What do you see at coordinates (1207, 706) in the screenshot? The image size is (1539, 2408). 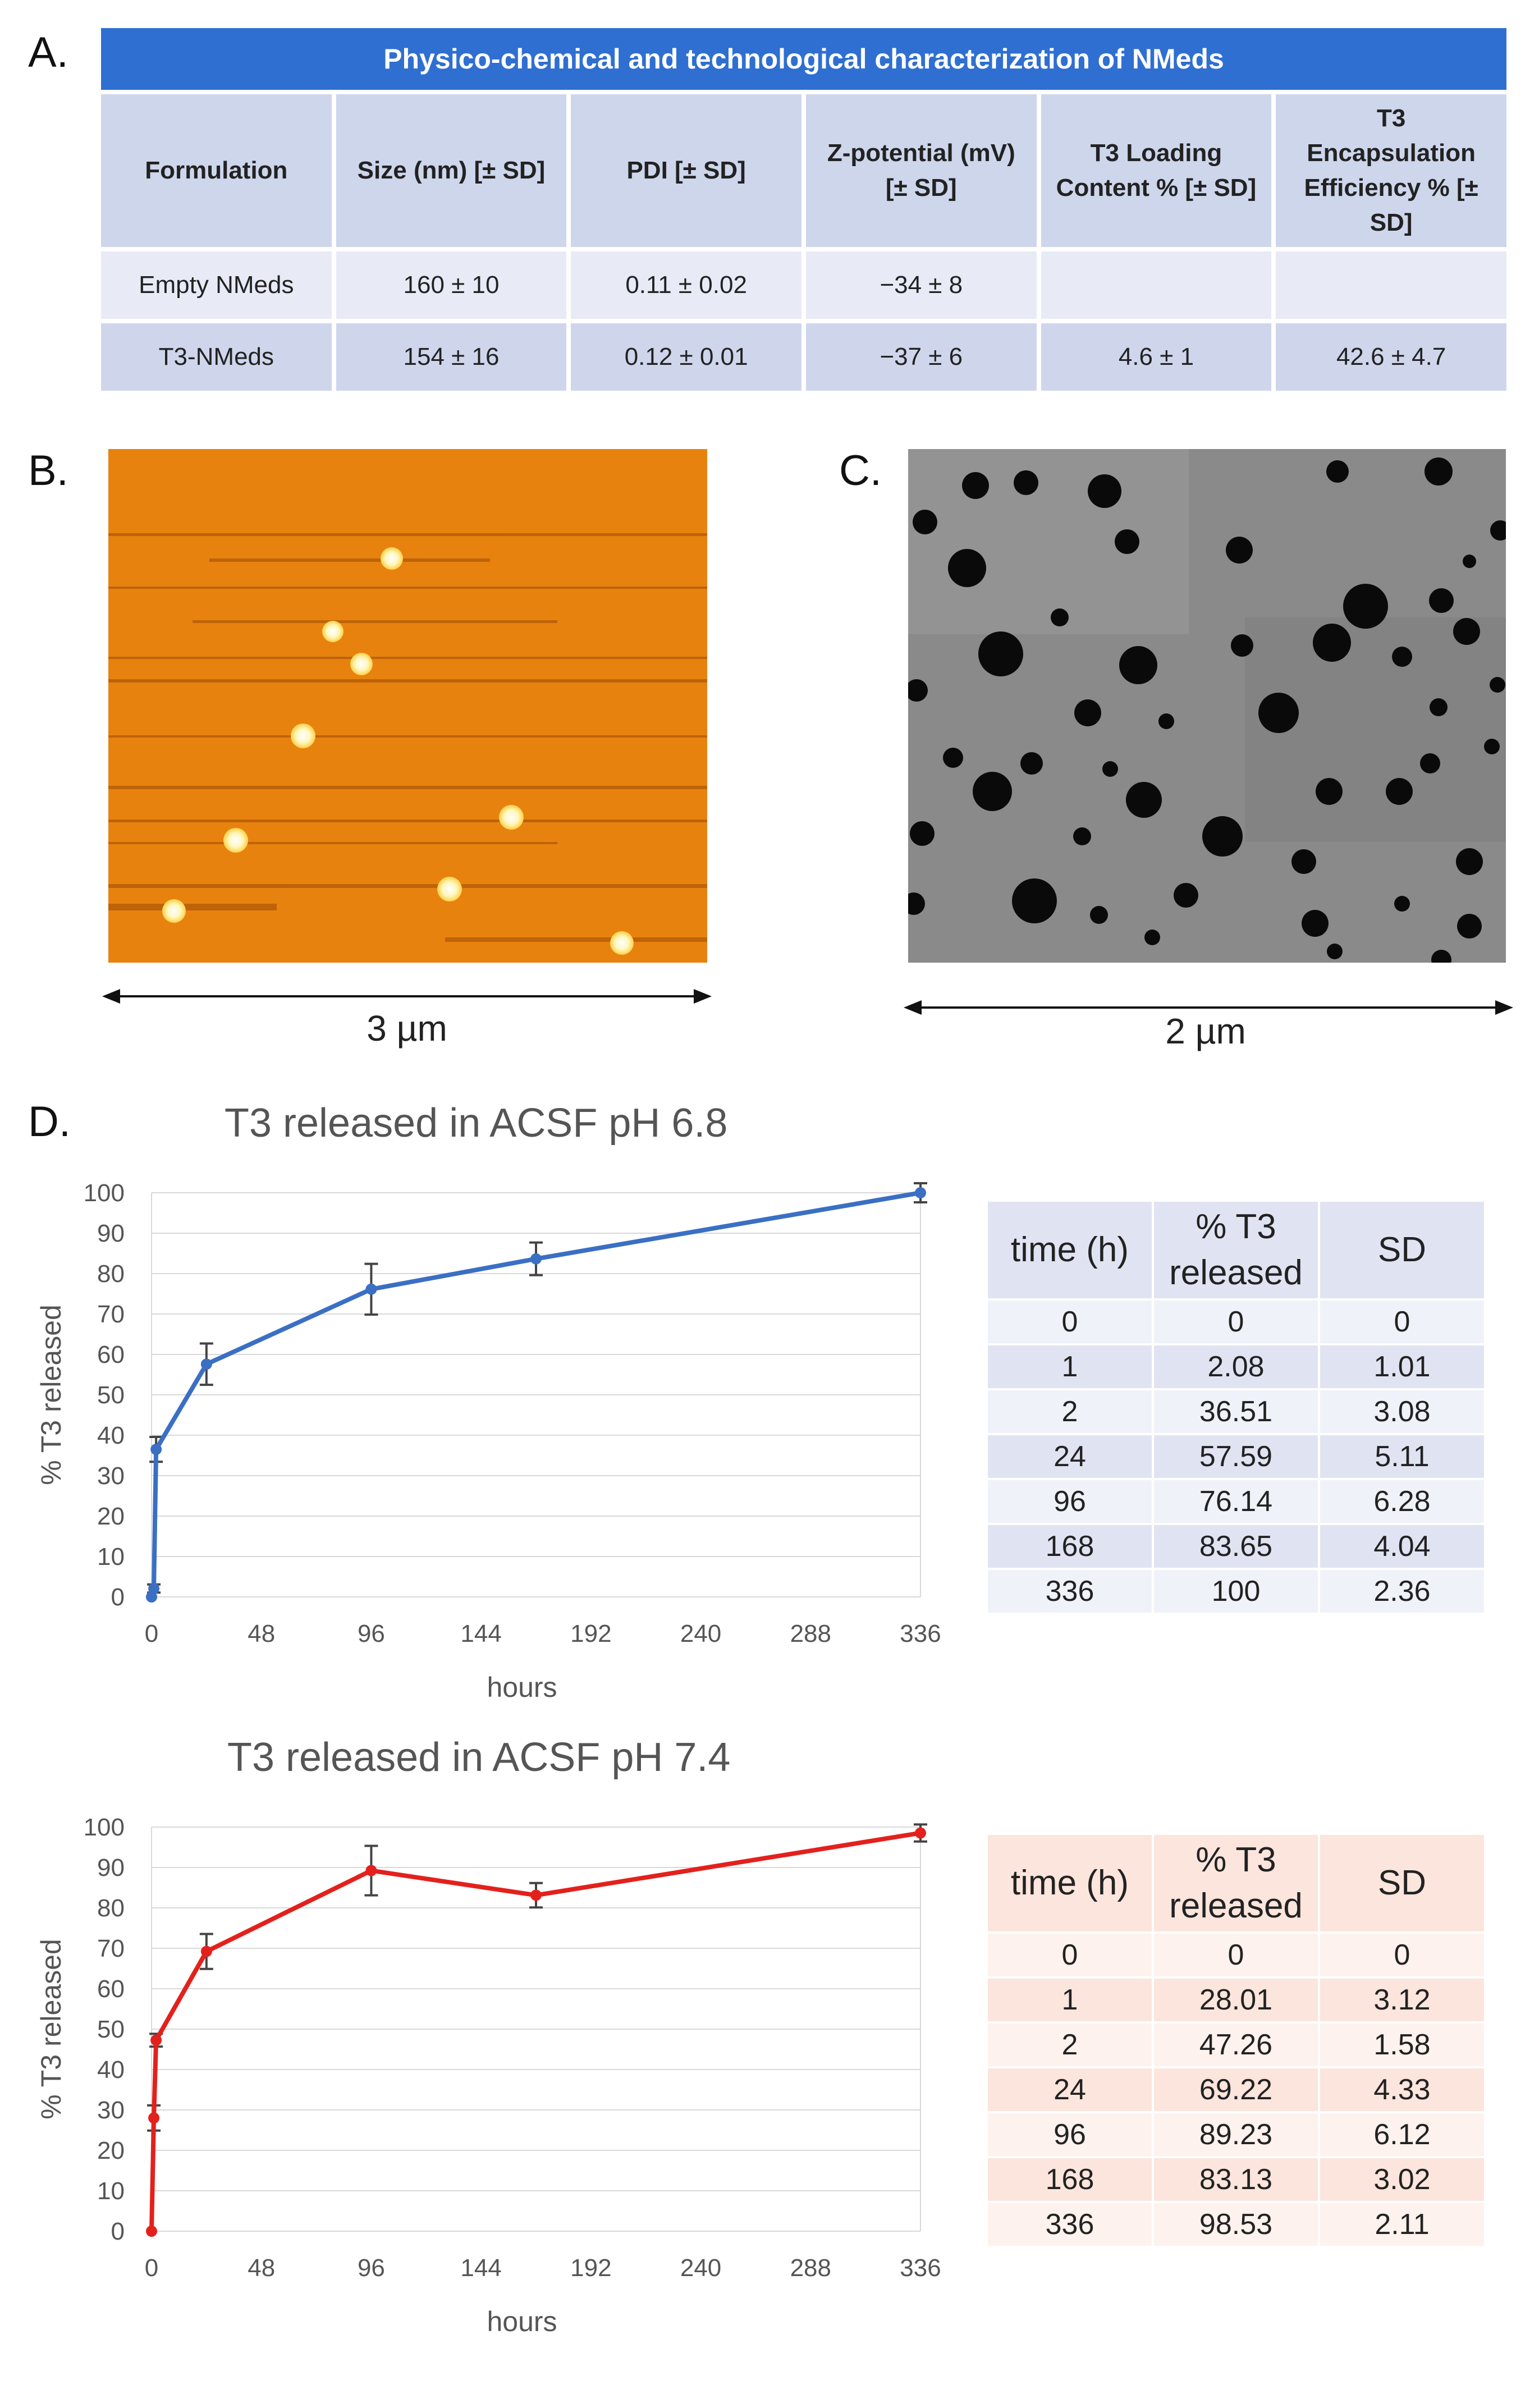 I see `tem-image` at bounding box center [1207, 706].